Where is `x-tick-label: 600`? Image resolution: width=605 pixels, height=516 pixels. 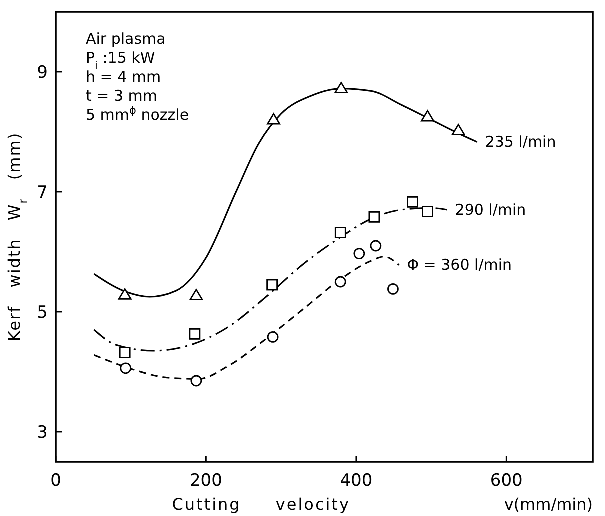 x-tick-label: 600 is located at coordinates (506, 481).